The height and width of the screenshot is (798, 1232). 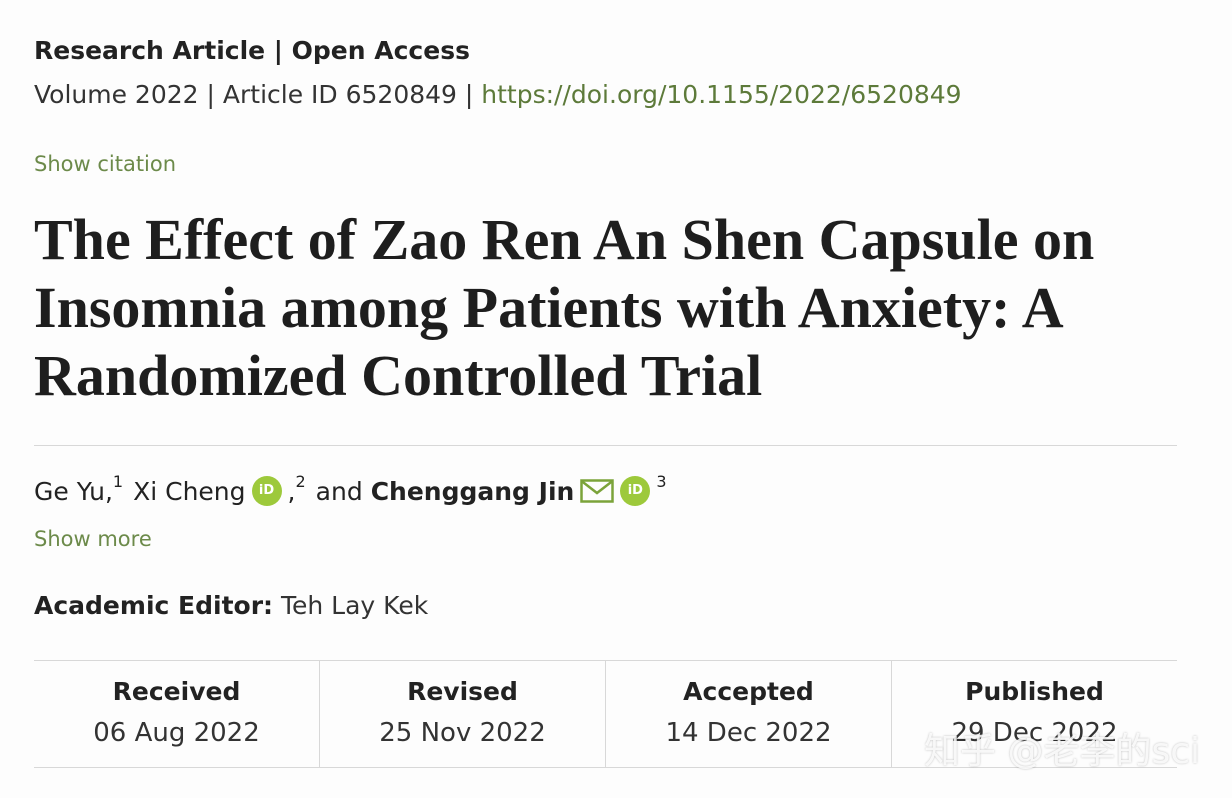 What do you see at coordinates (463, 714) in the screenshot?
I see `date-revised: Revised 25 Nov 2022` at bounding box center [463, 714].